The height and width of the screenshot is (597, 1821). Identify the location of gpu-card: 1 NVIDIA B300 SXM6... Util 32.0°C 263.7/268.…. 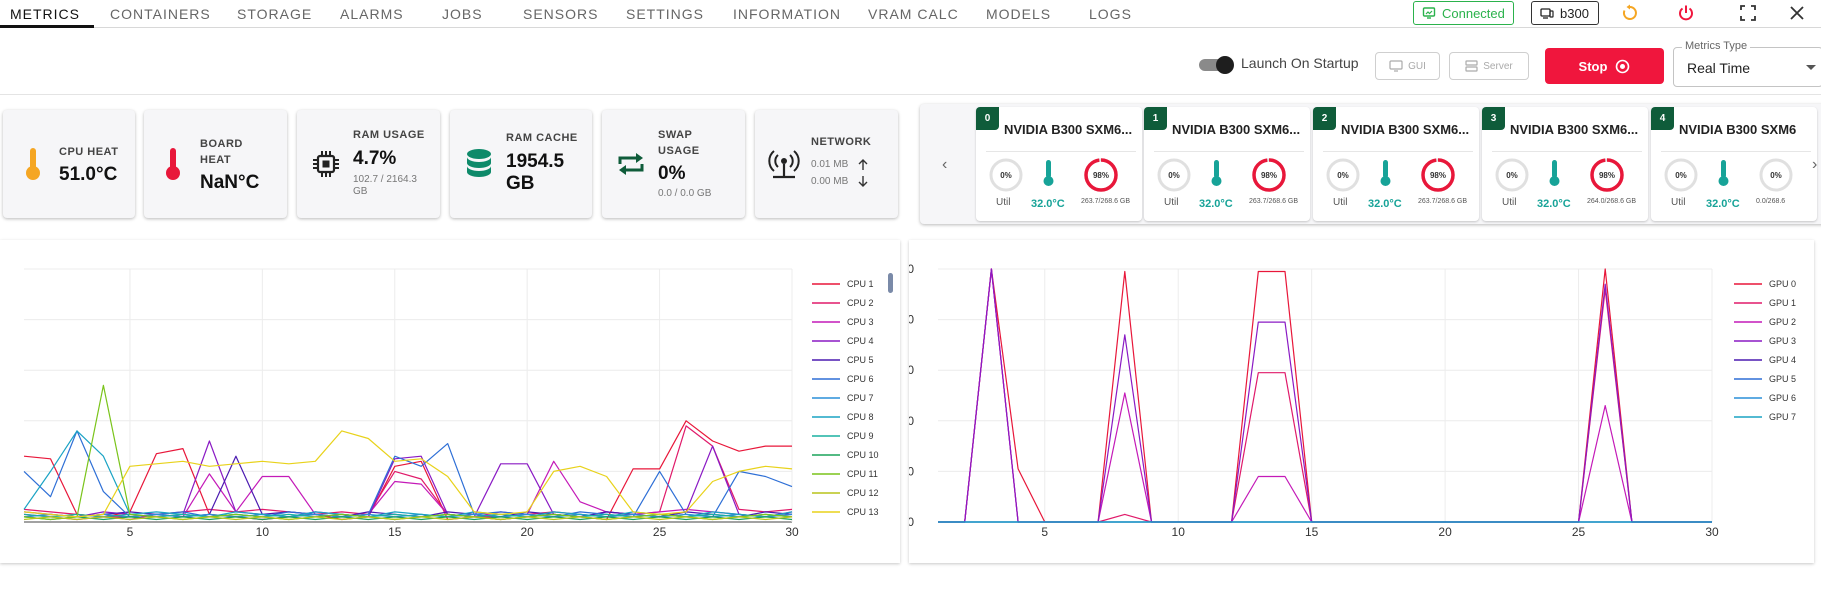
(1227, 164).